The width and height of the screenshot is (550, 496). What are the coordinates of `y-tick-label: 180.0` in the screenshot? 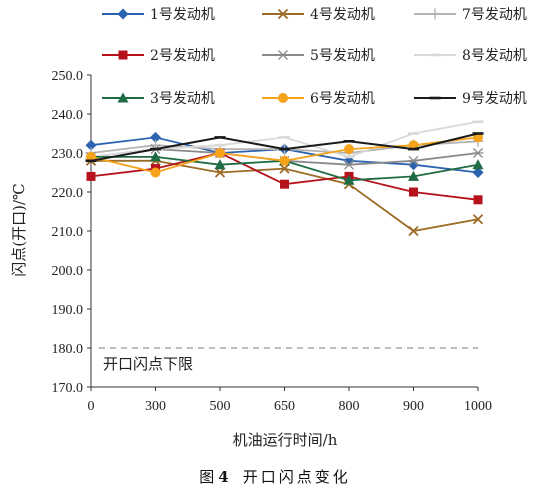 It's located at (68, 349).